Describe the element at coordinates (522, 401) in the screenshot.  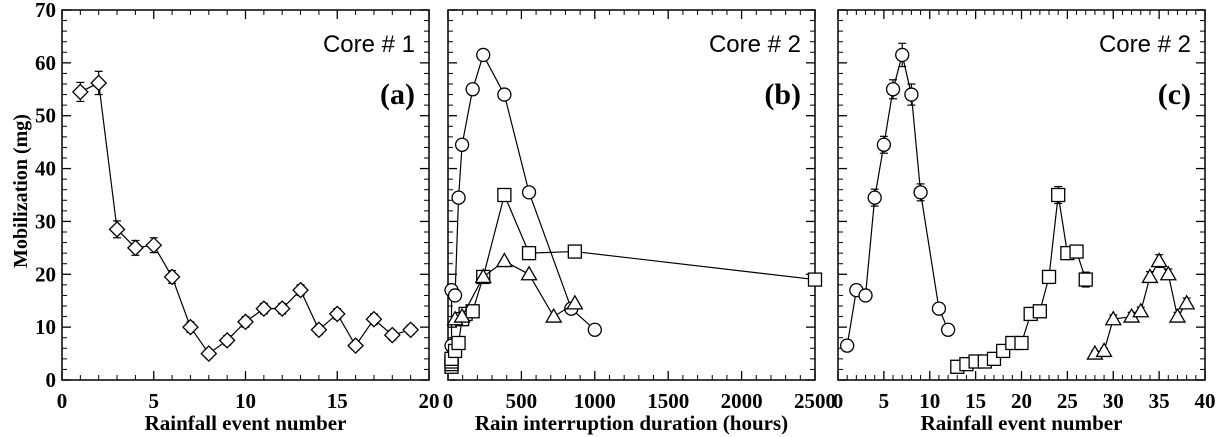
I see `x-tick-label: 500` at that location.